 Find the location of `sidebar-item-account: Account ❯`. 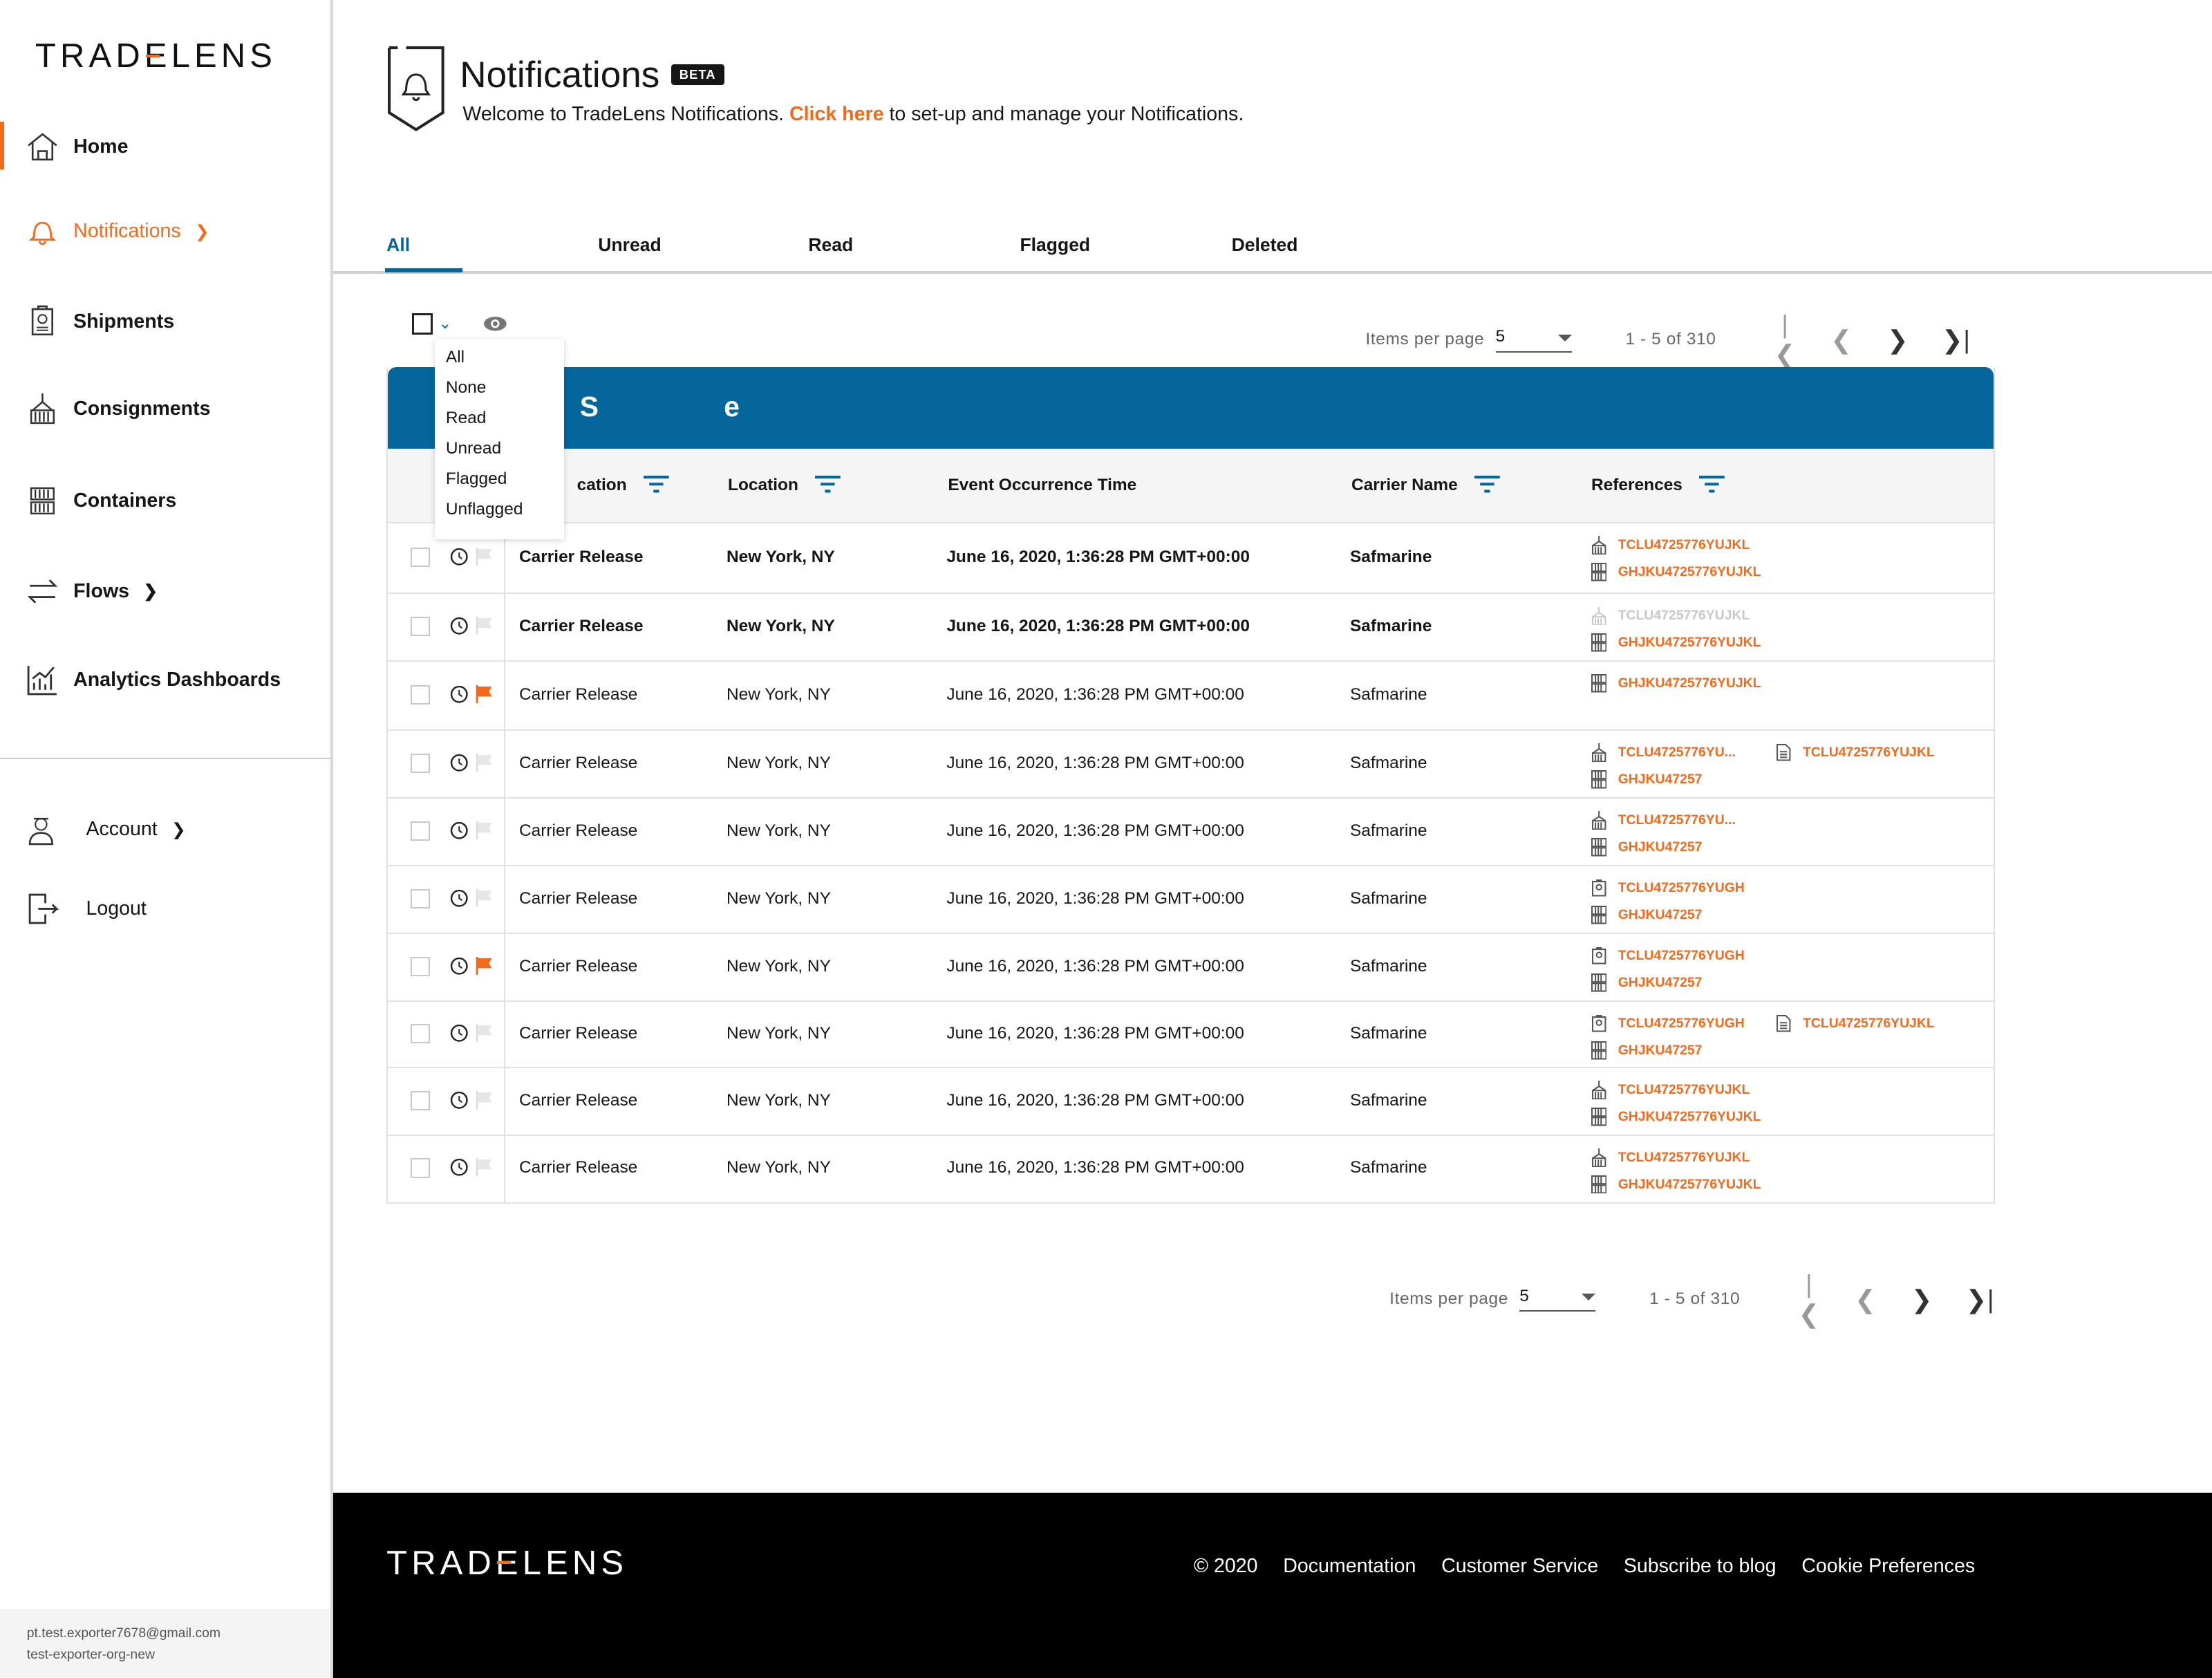

sidebar-item-account: Account ❯ is located at coordinates (165, 830).